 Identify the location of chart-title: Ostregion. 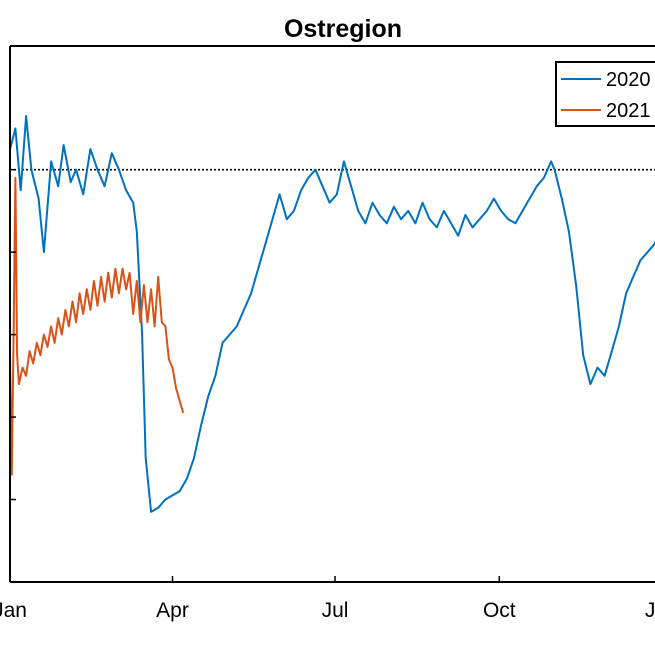
(343, 29).